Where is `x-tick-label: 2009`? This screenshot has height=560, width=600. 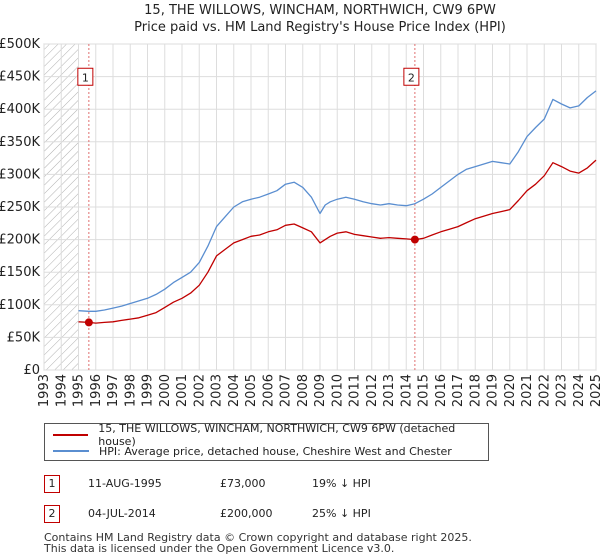 x-tick-label: 2009 is located at coordinates (320, 390).